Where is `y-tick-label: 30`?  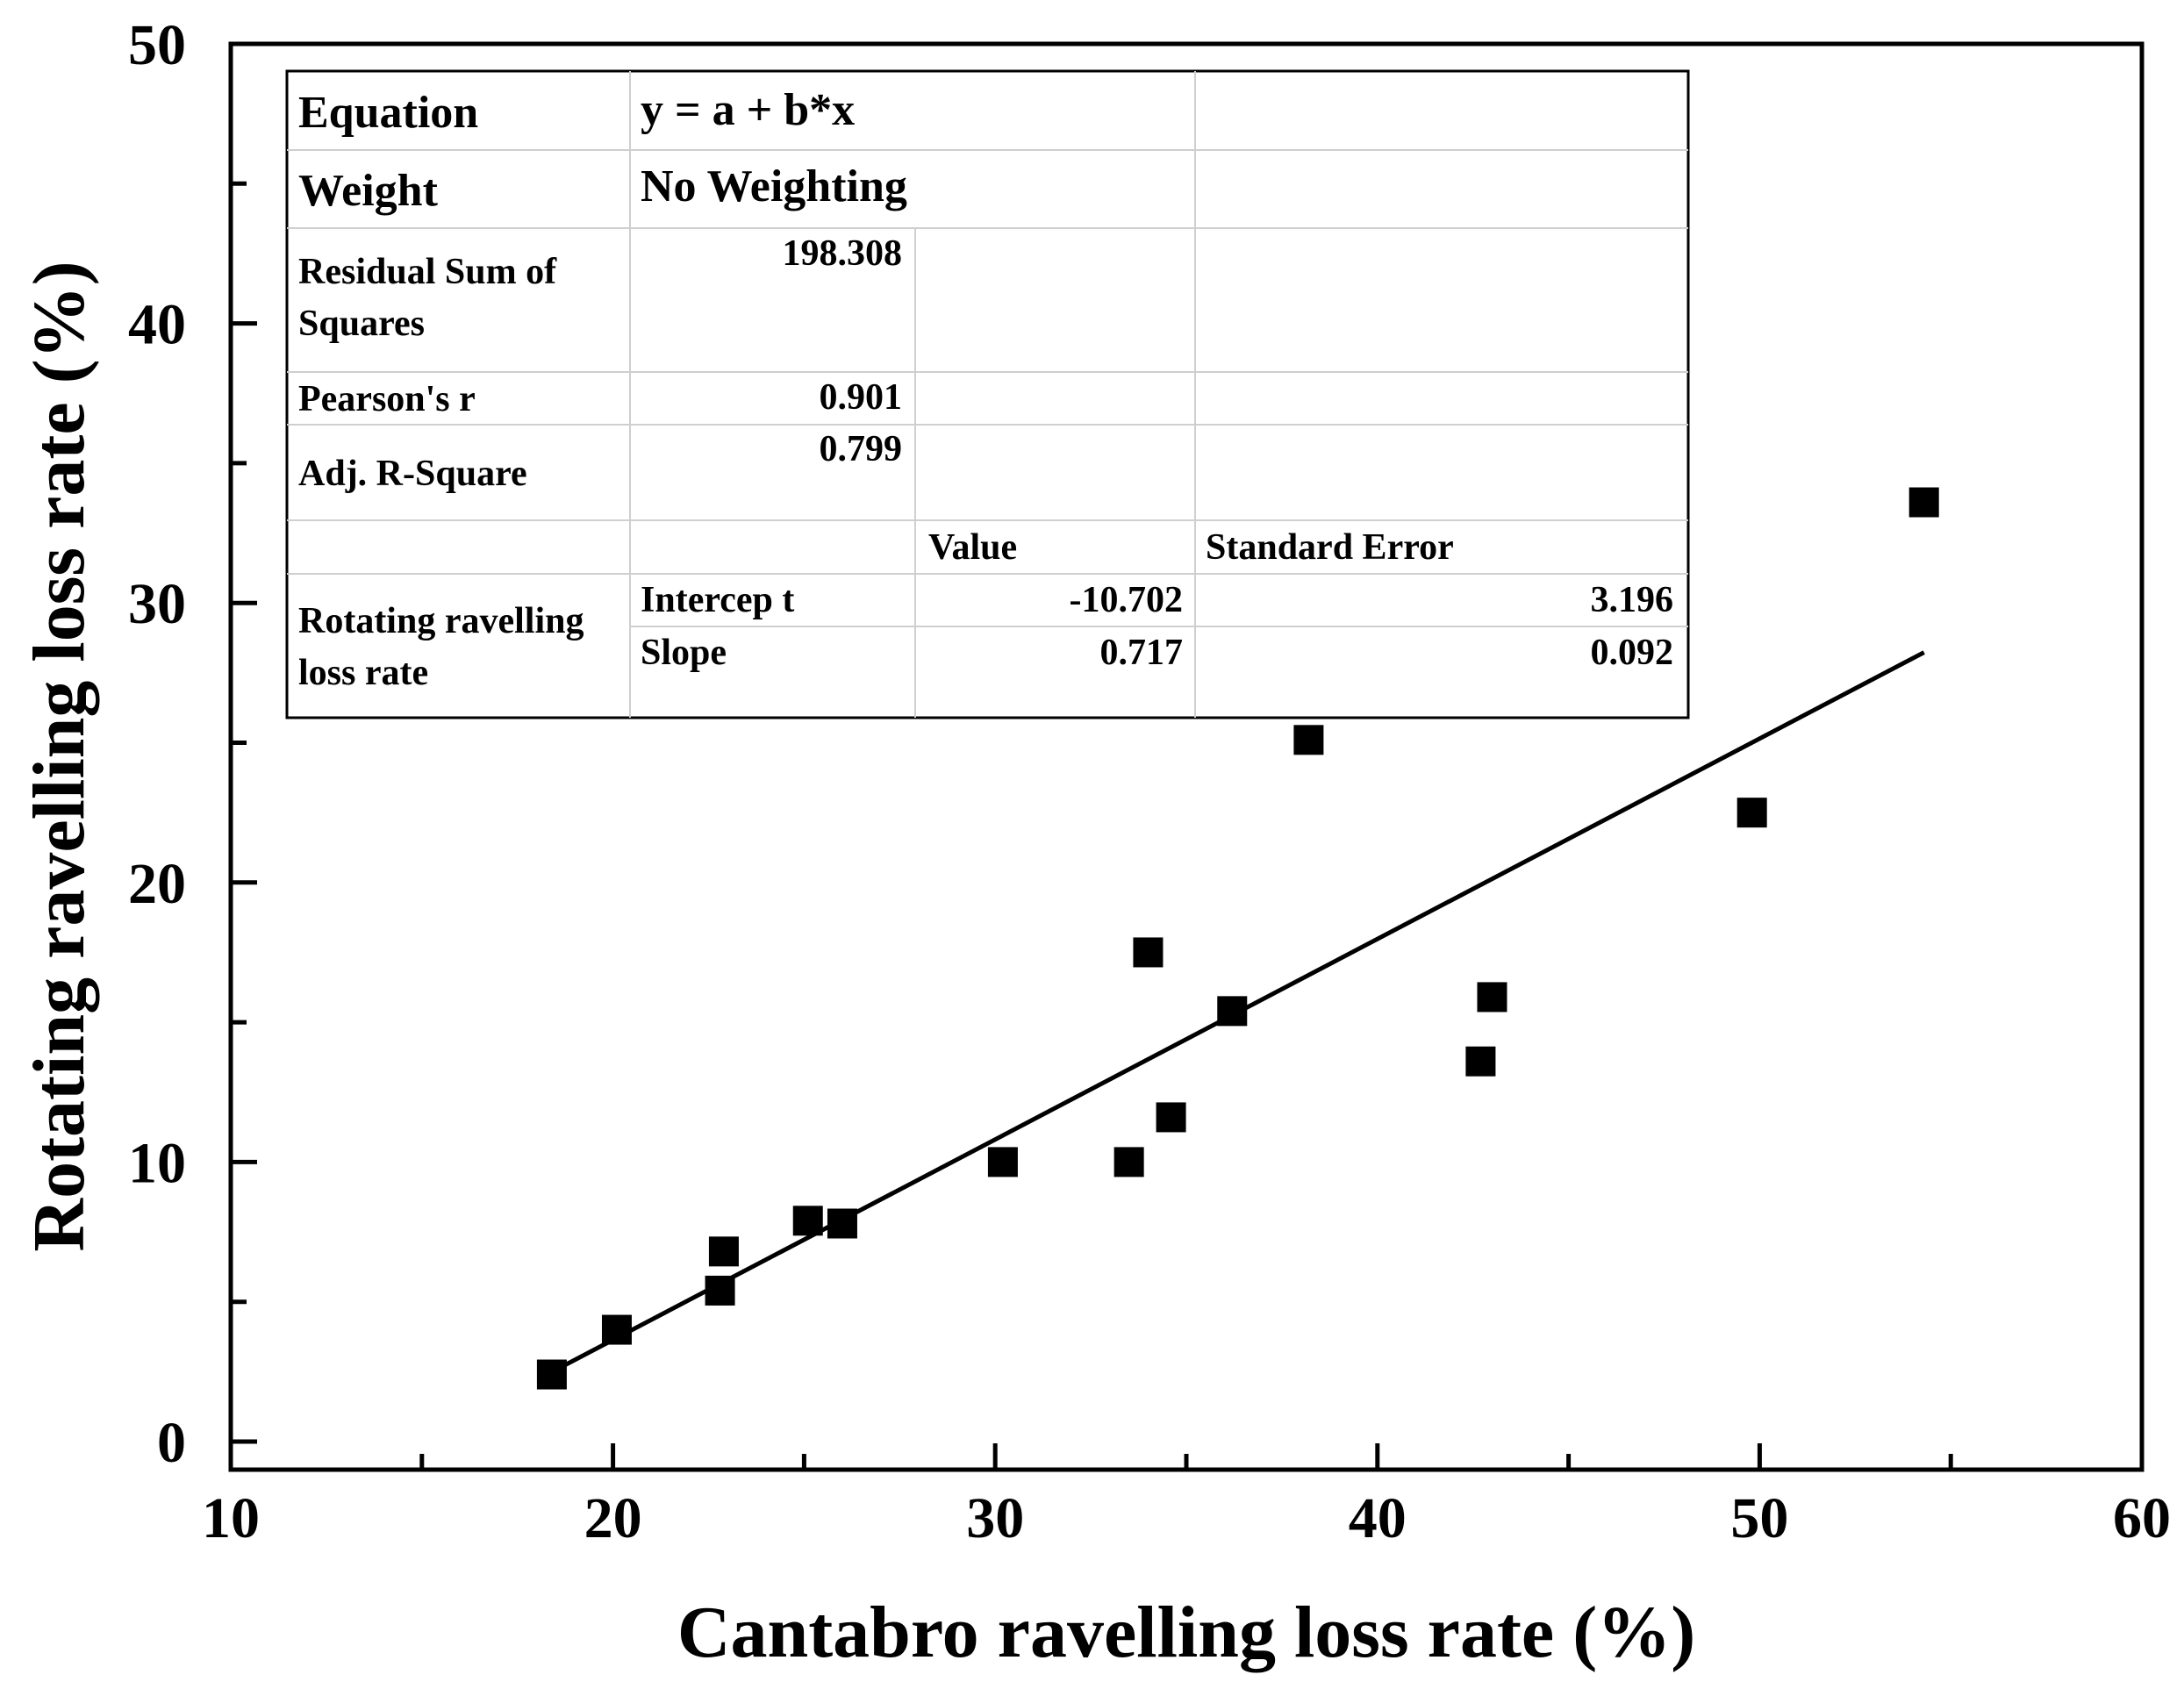 y-tick-label: 30 is located at coordinates (157, 604).